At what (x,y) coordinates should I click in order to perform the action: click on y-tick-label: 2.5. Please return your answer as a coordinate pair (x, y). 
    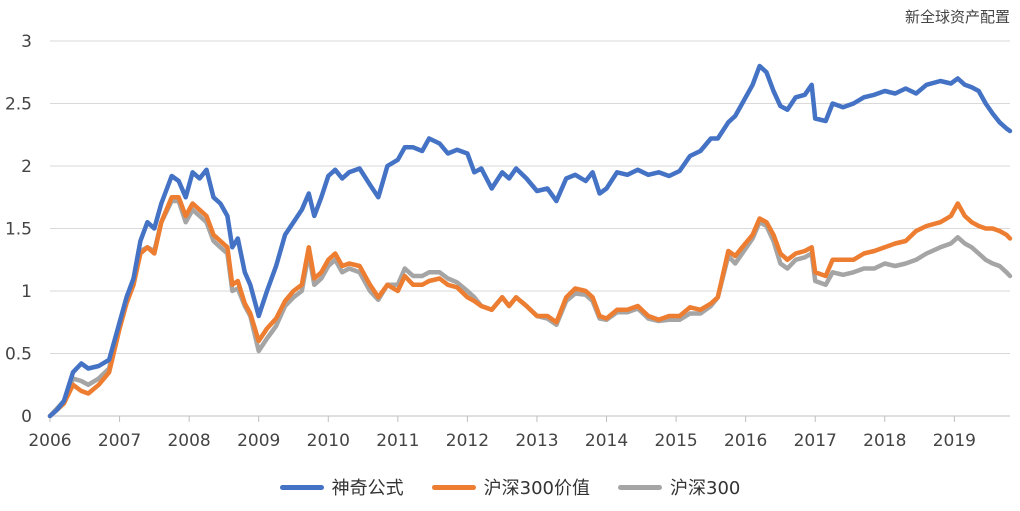
    Looking at the image, I should click on (18, 105).